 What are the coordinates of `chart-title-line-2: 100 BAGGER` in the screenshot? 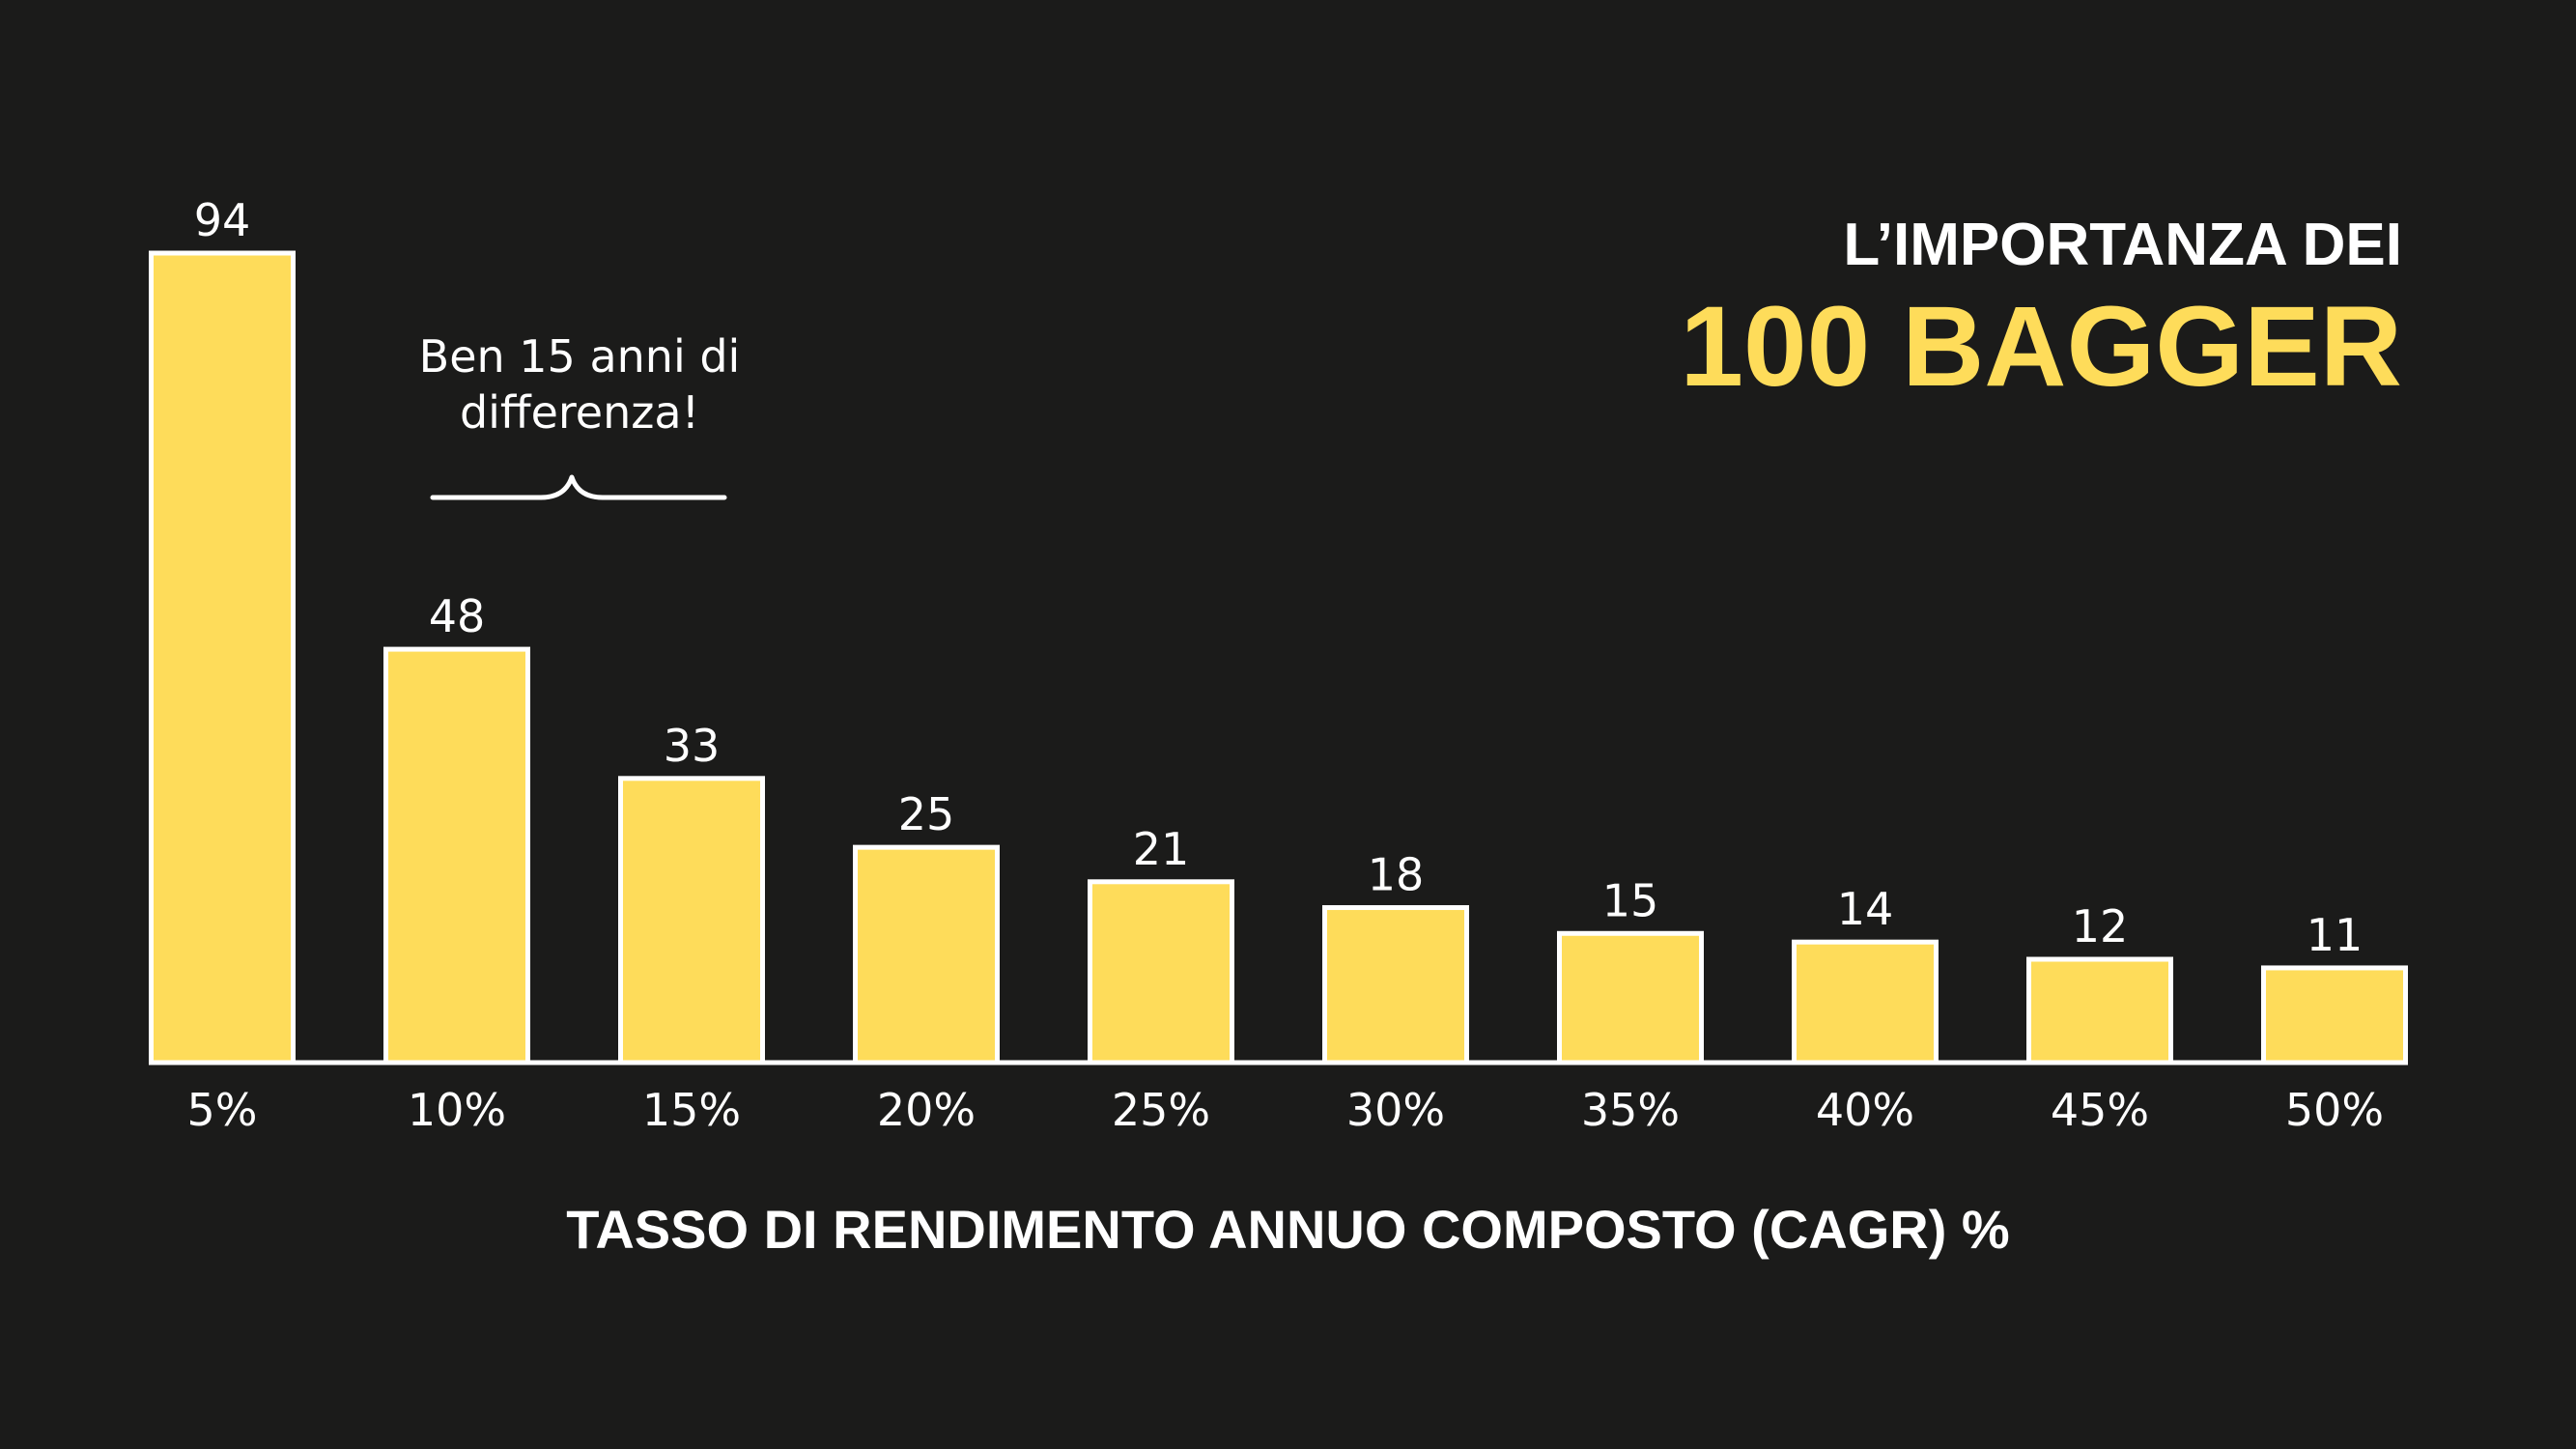 It's located at (2041, 347).